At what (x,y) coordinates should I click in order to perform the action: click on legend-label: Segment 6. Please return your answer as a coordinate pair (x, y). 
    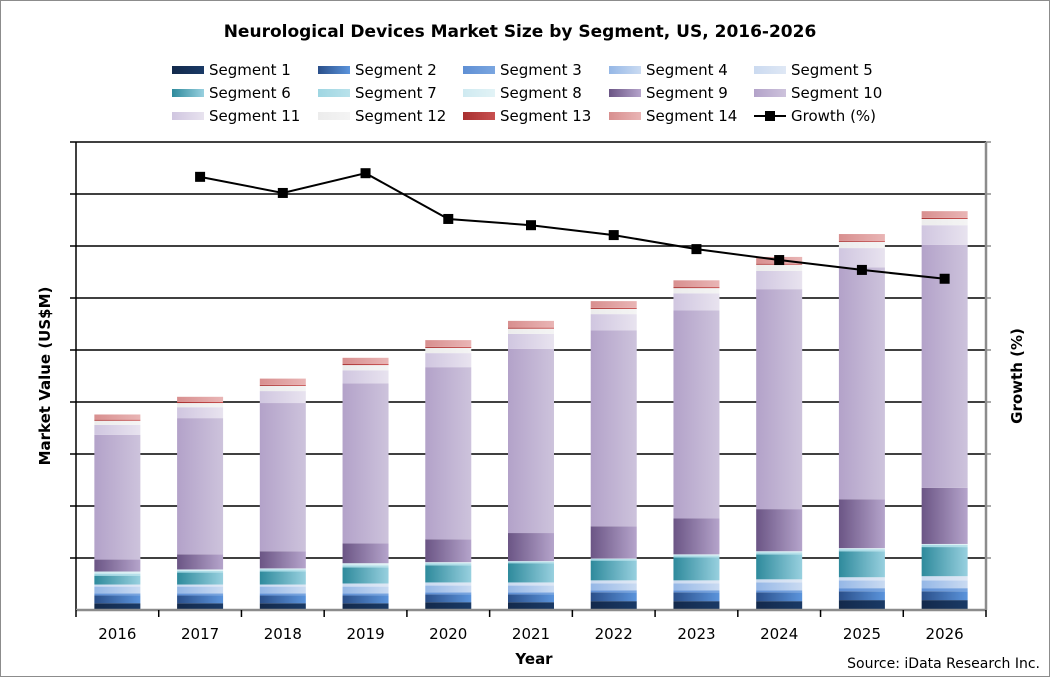
    Looking at the image, I should click on (250, 93).